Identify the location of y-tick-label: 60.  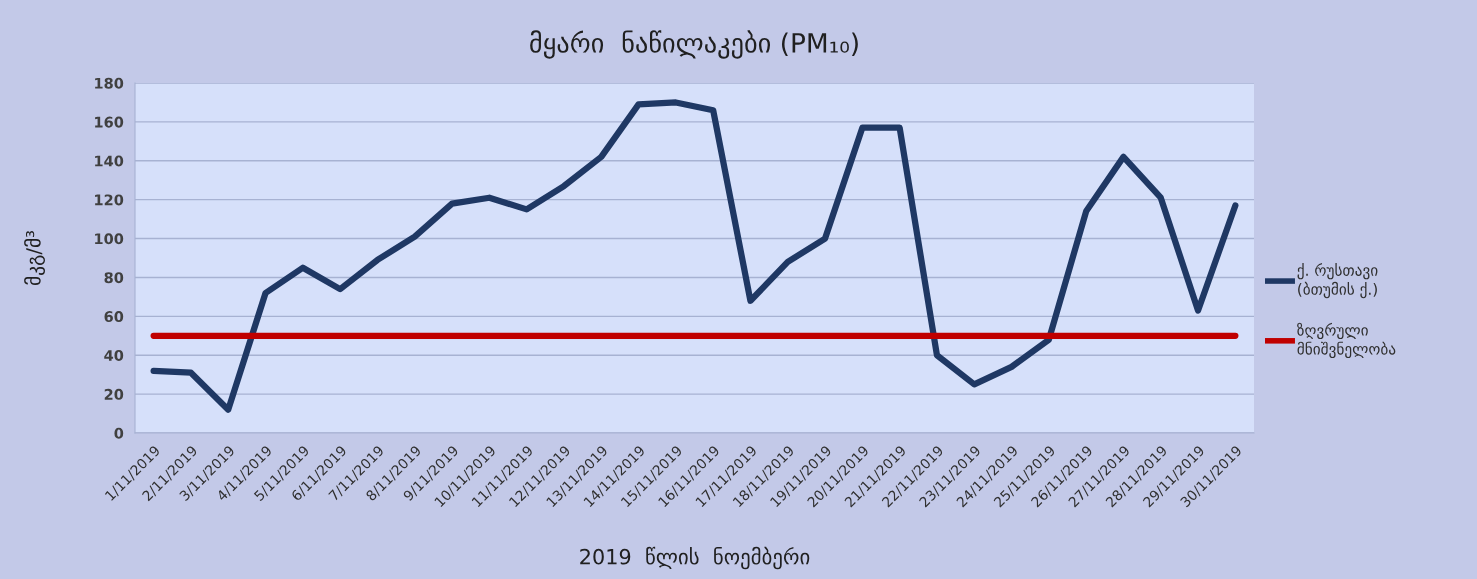
(114, 317).